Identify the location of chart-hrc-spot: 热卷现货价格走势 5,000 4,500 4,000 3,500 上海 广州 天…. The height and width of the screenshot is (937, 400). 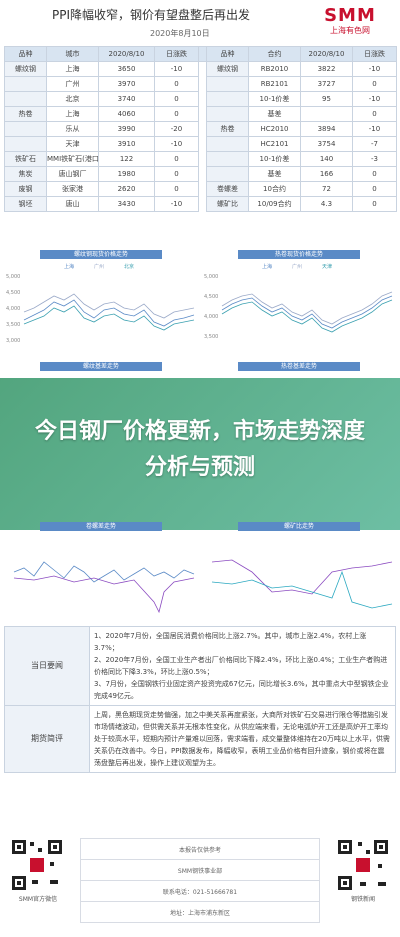
(299, 302).